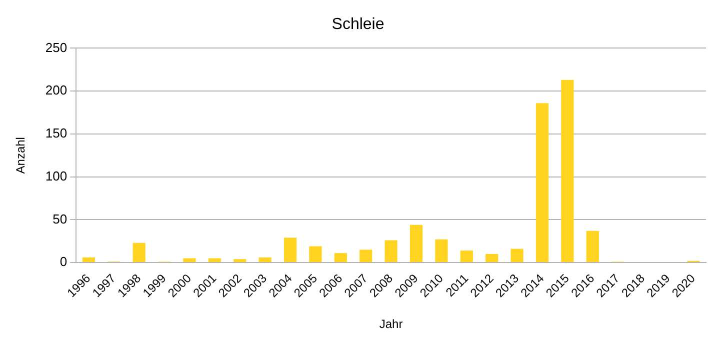 The image size is (718, 341). Describe the element at coordinates (56, 133) in the screenshot. I see `y-tick-label: 150` at that location.